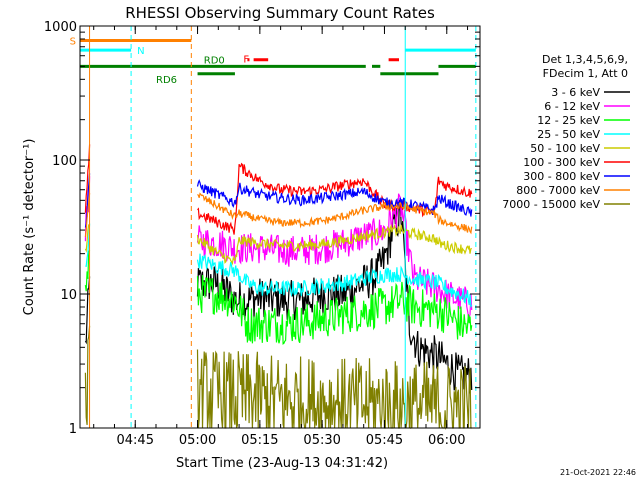 The width and height of the screenshot is (640, 480). Describe the element at coordinates (73, 429) in the screenshot. I see `y-tick-label-0: 1` at that location.